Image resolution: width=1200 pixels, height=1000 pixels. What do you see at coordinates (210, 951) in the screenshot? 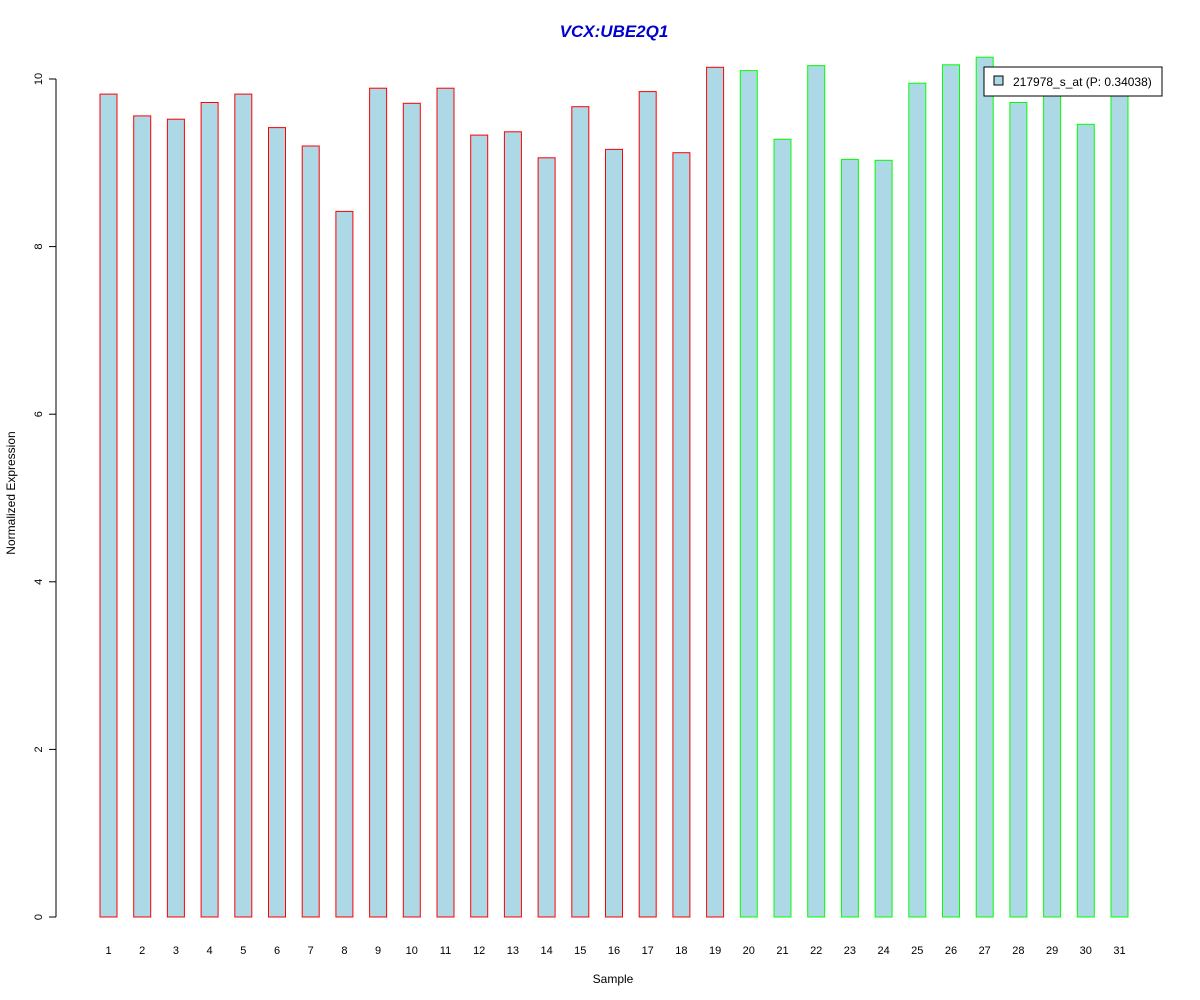
I see `x-tick-label: 4` at bounding box center [210, 951].